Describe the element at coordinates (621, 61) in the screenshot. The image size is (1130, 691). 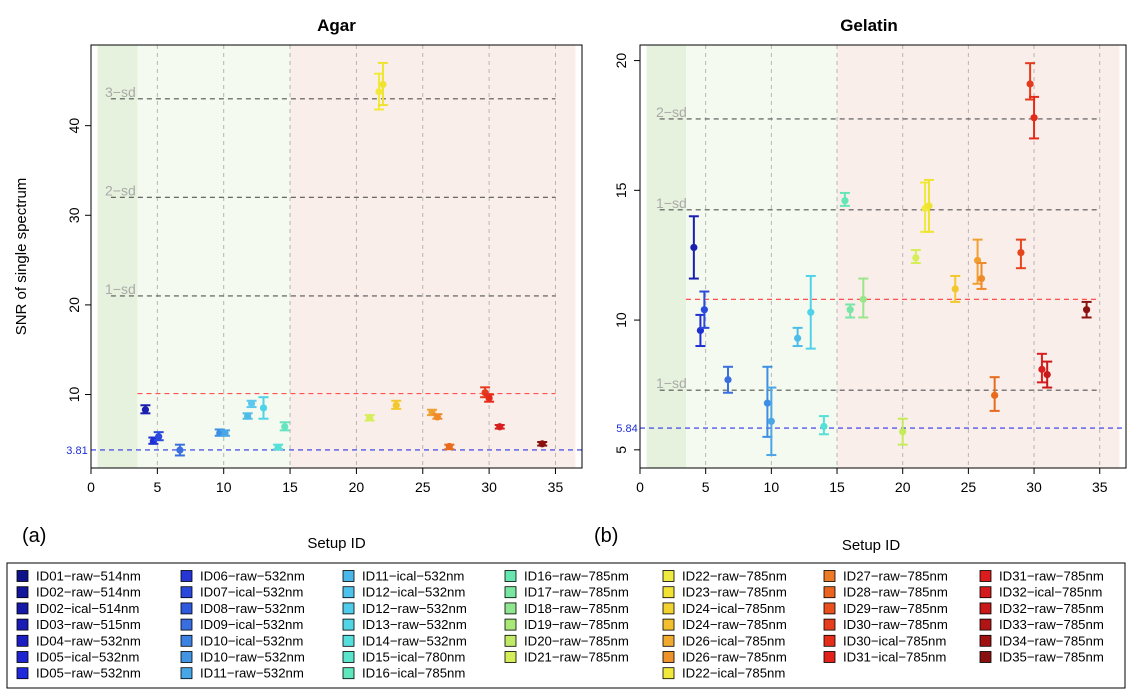
I see `gelatin-y-tick-label: 20` at that location.